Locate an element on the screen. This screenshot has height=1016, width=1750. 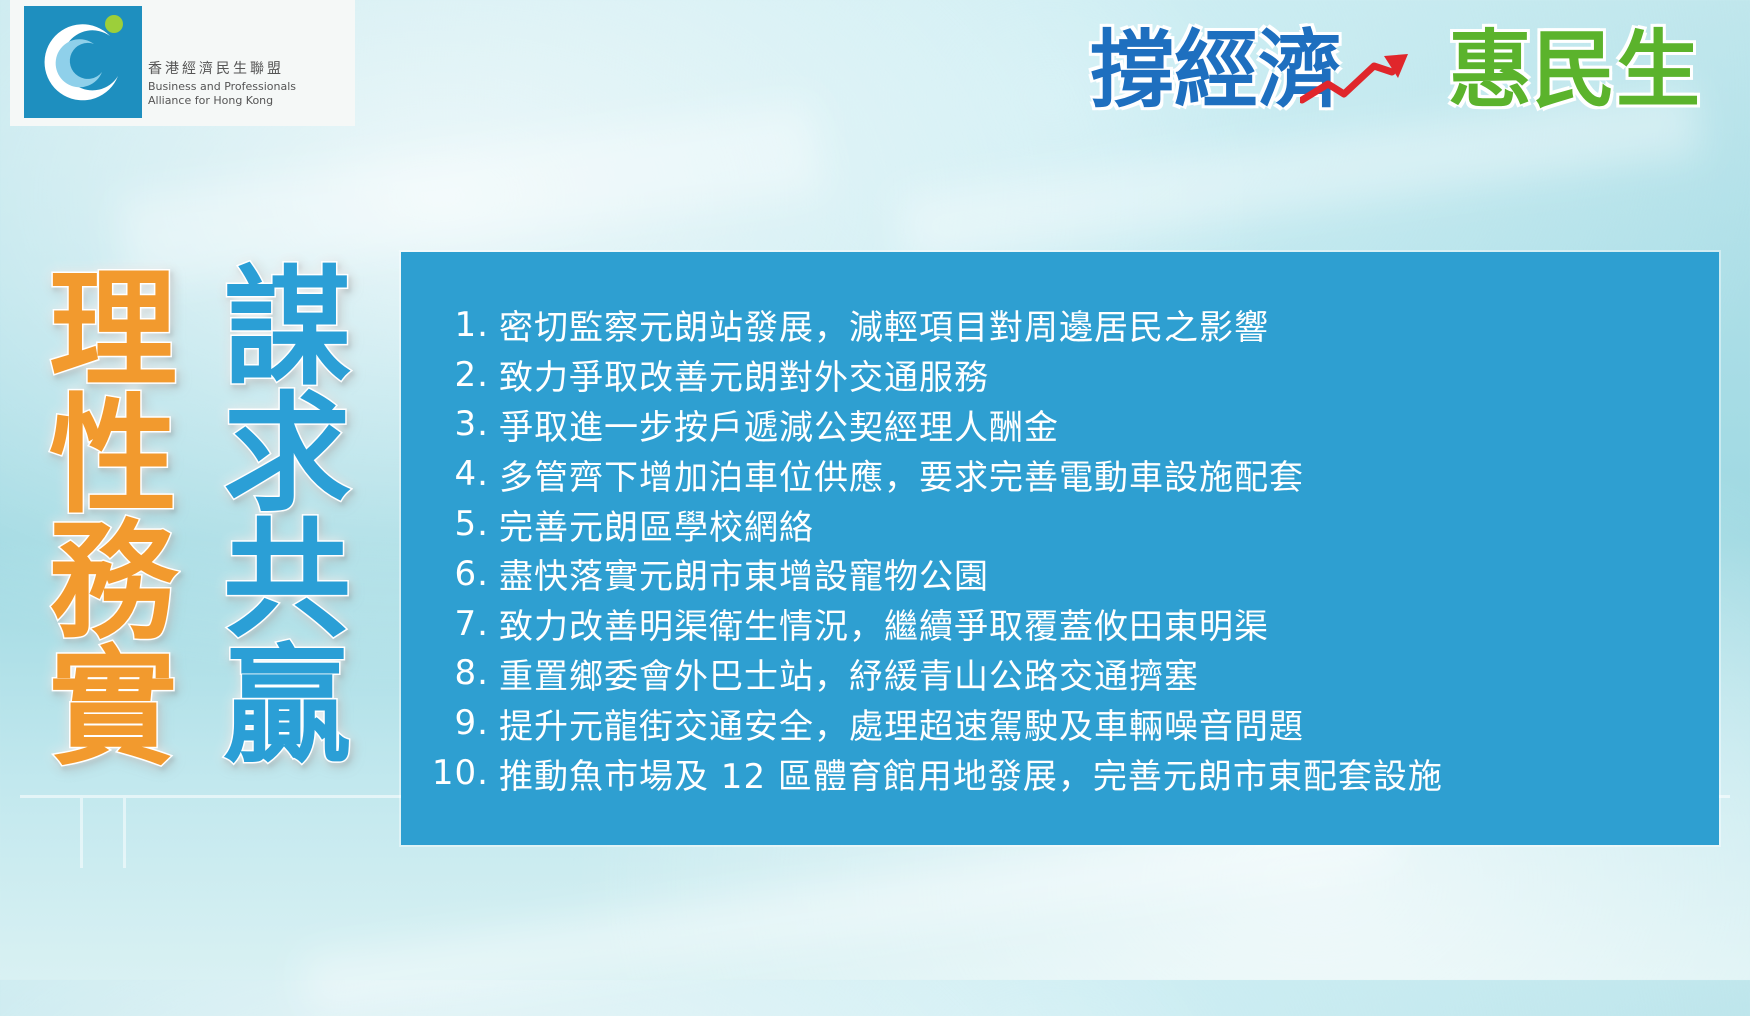
item-number: 6. is located at coordinates (471, 573).